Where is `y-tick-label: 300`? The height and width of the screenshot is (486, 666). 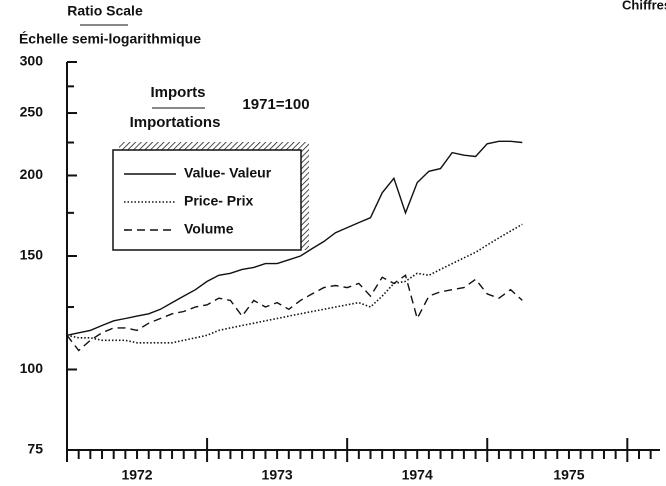
y-tick-label: 300 is located at coordinates (32, 61).